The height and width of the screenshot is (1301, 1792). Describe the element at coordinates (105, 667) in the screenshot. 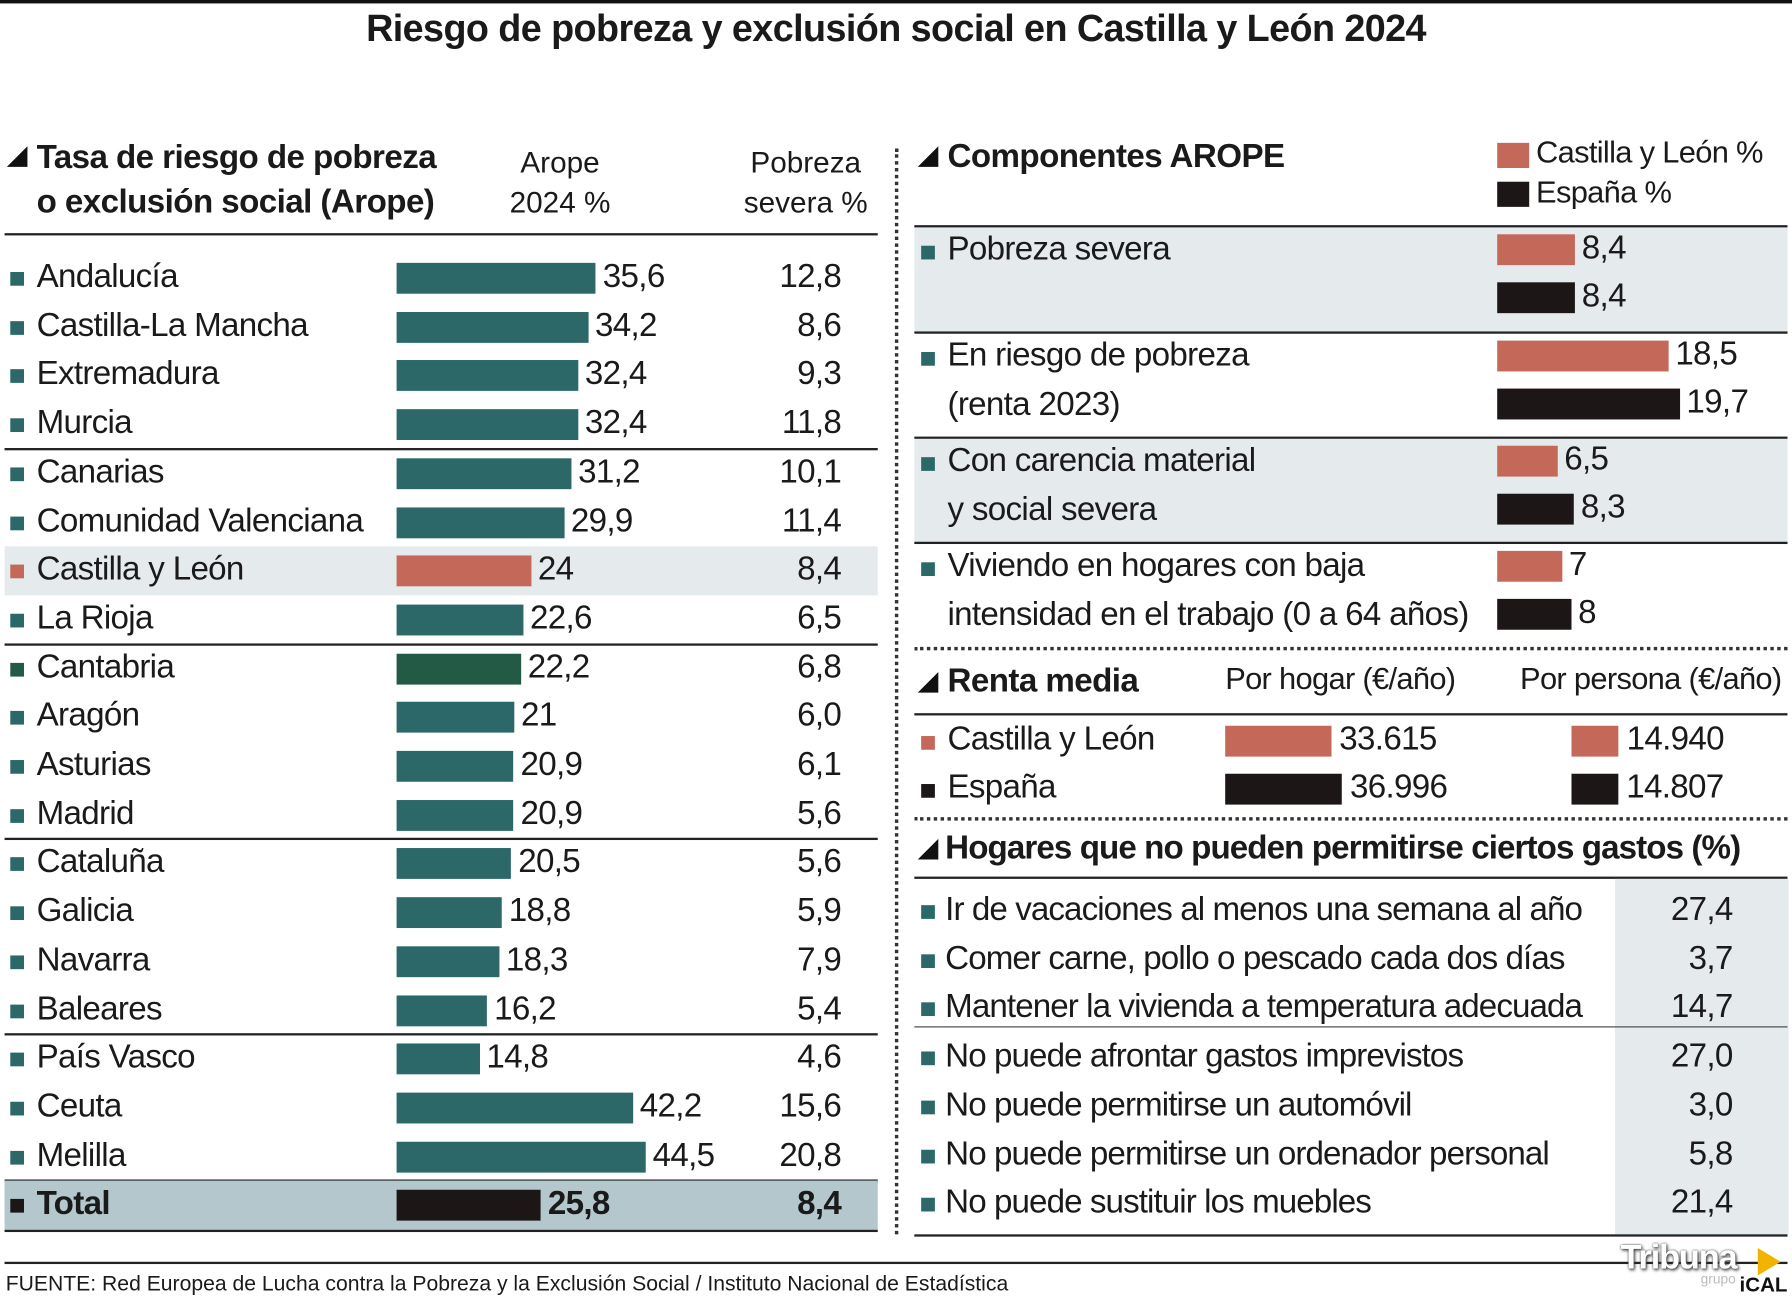

I see `region-name: Cantabria` at that location.